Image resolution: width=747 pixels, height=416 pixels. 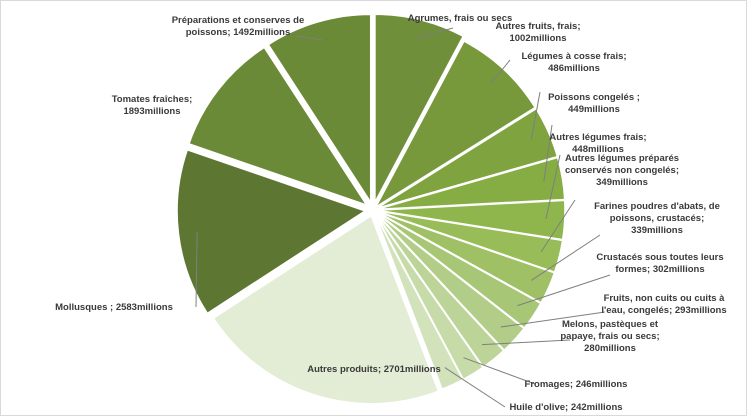 I want to click on slice-label-12: Huile d'olive; 242millions, so click(x=565, y=407).